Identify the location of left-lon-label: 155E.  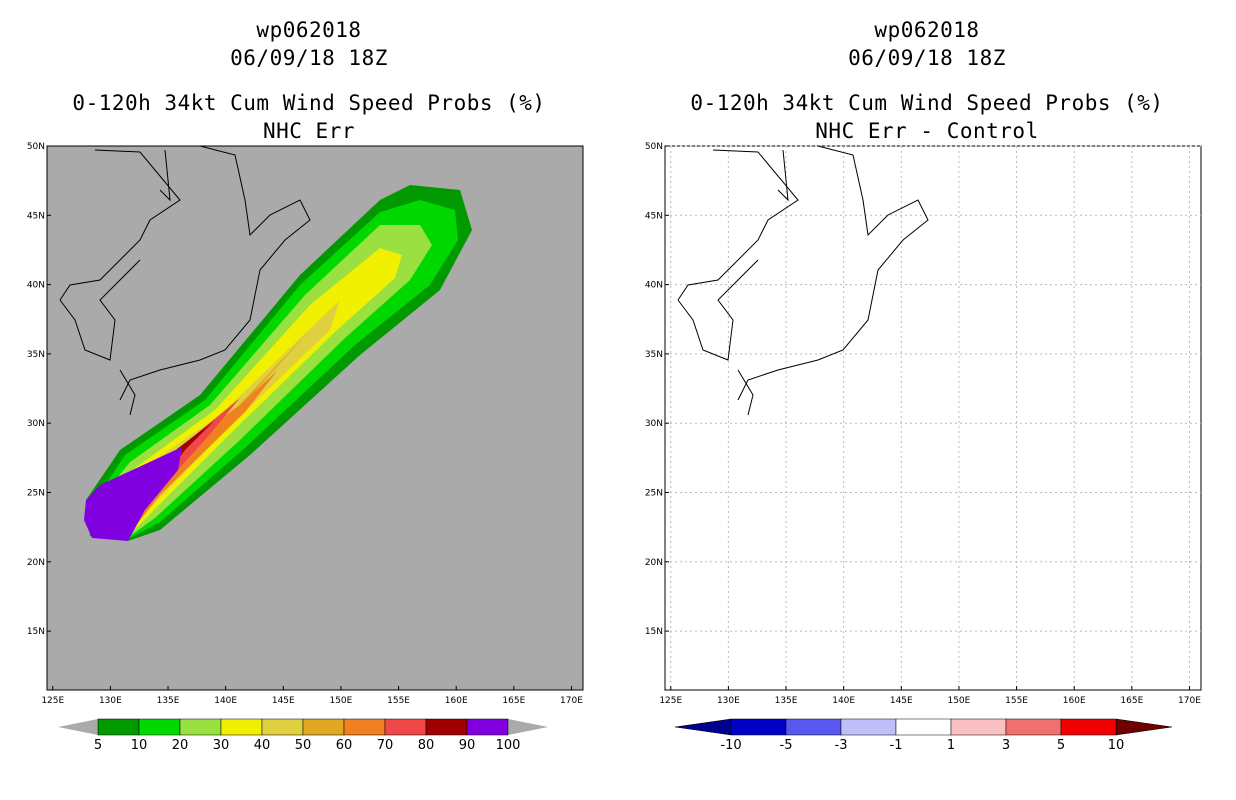
(398, 701).